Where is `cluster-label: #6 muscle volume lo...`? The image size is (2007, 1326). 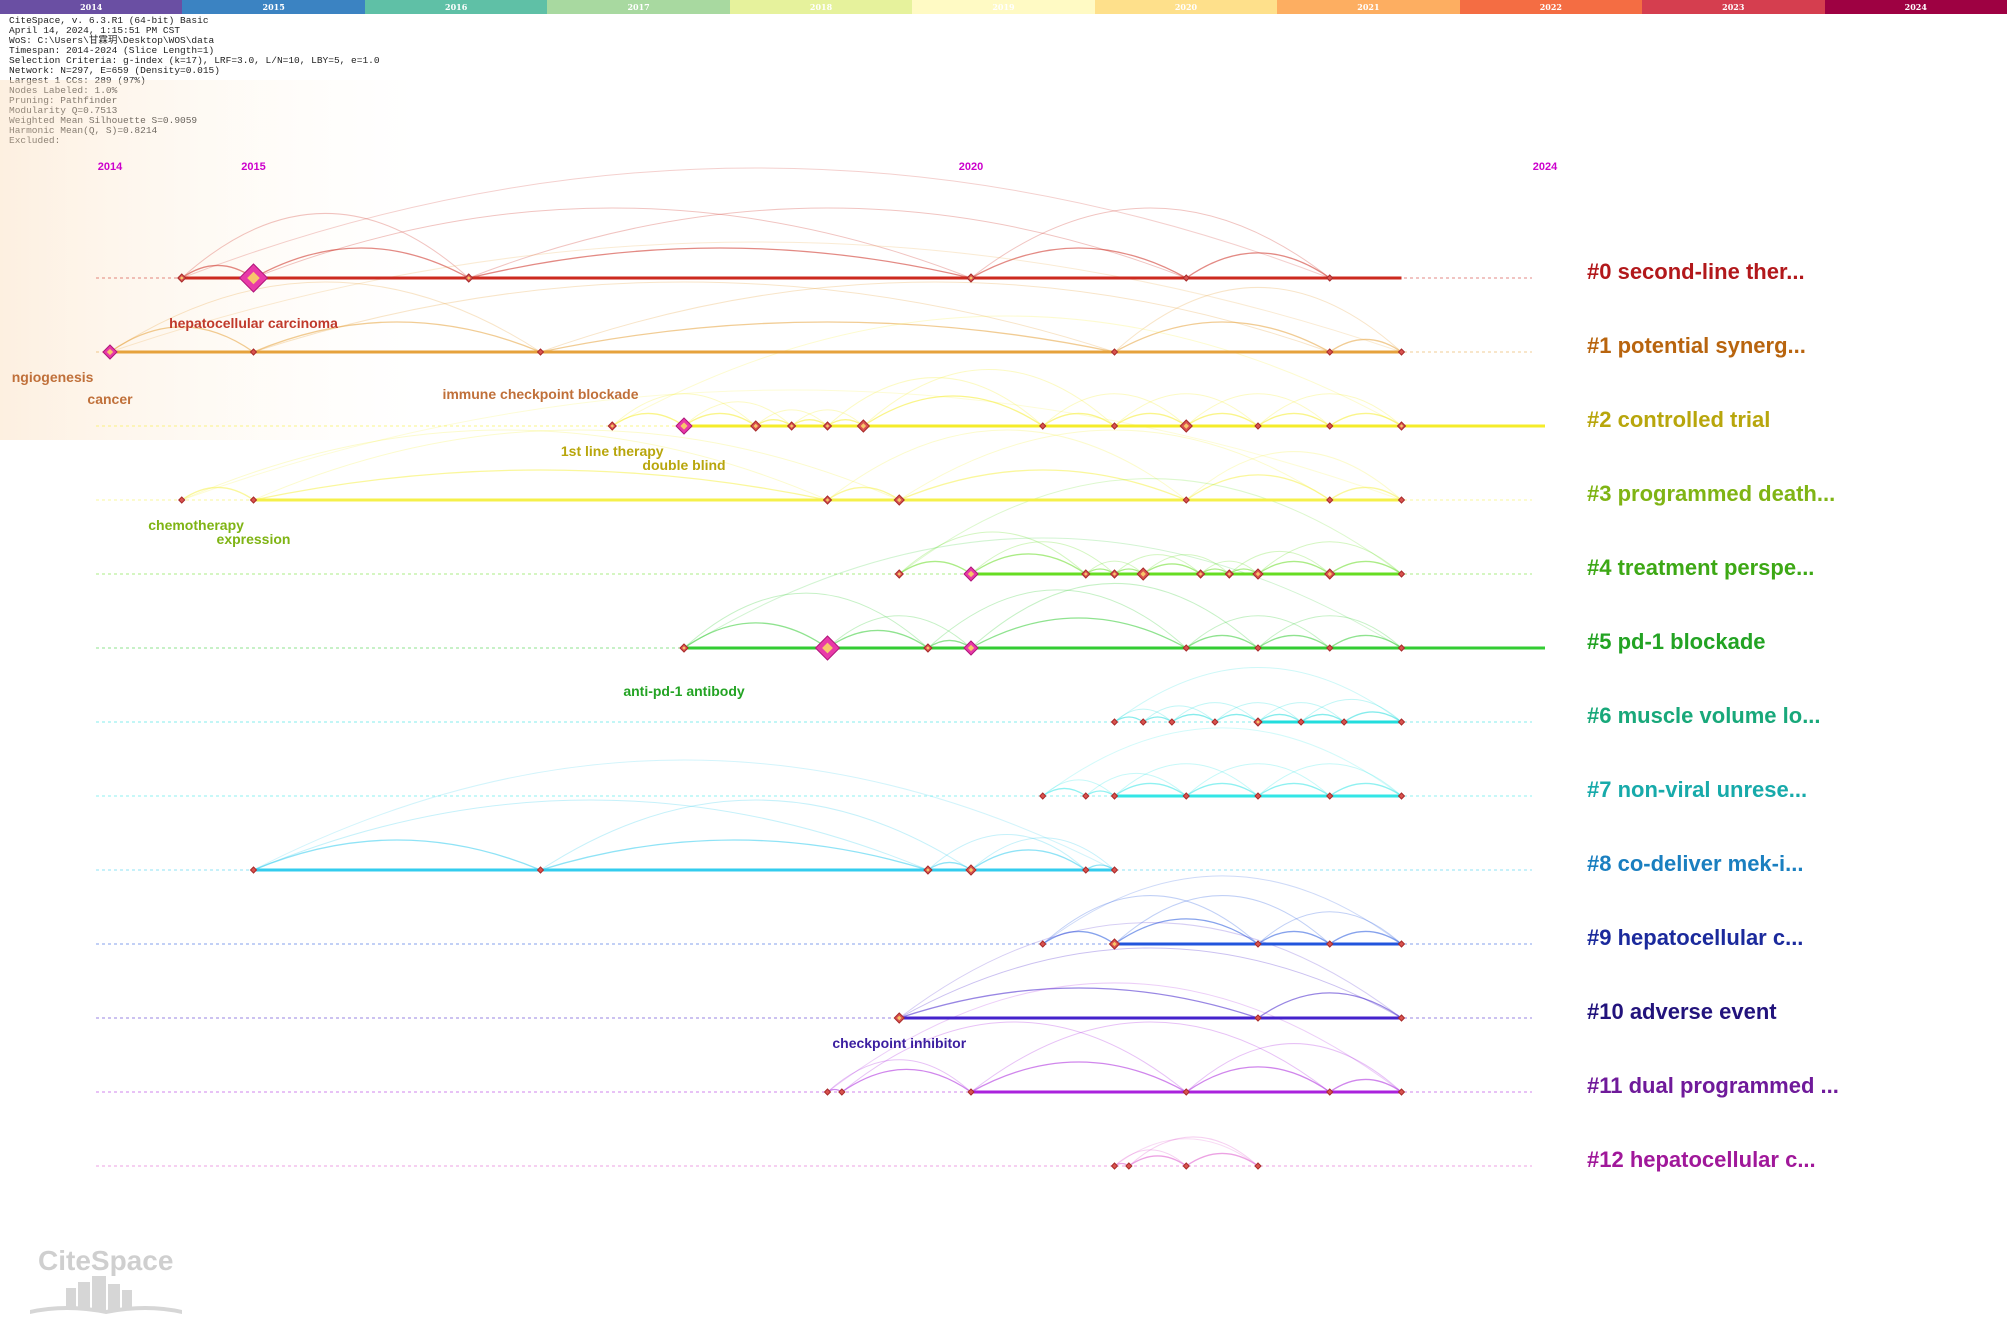
cluster-label: #6 muscle volume lo... is located at coordinates (1704, 715).